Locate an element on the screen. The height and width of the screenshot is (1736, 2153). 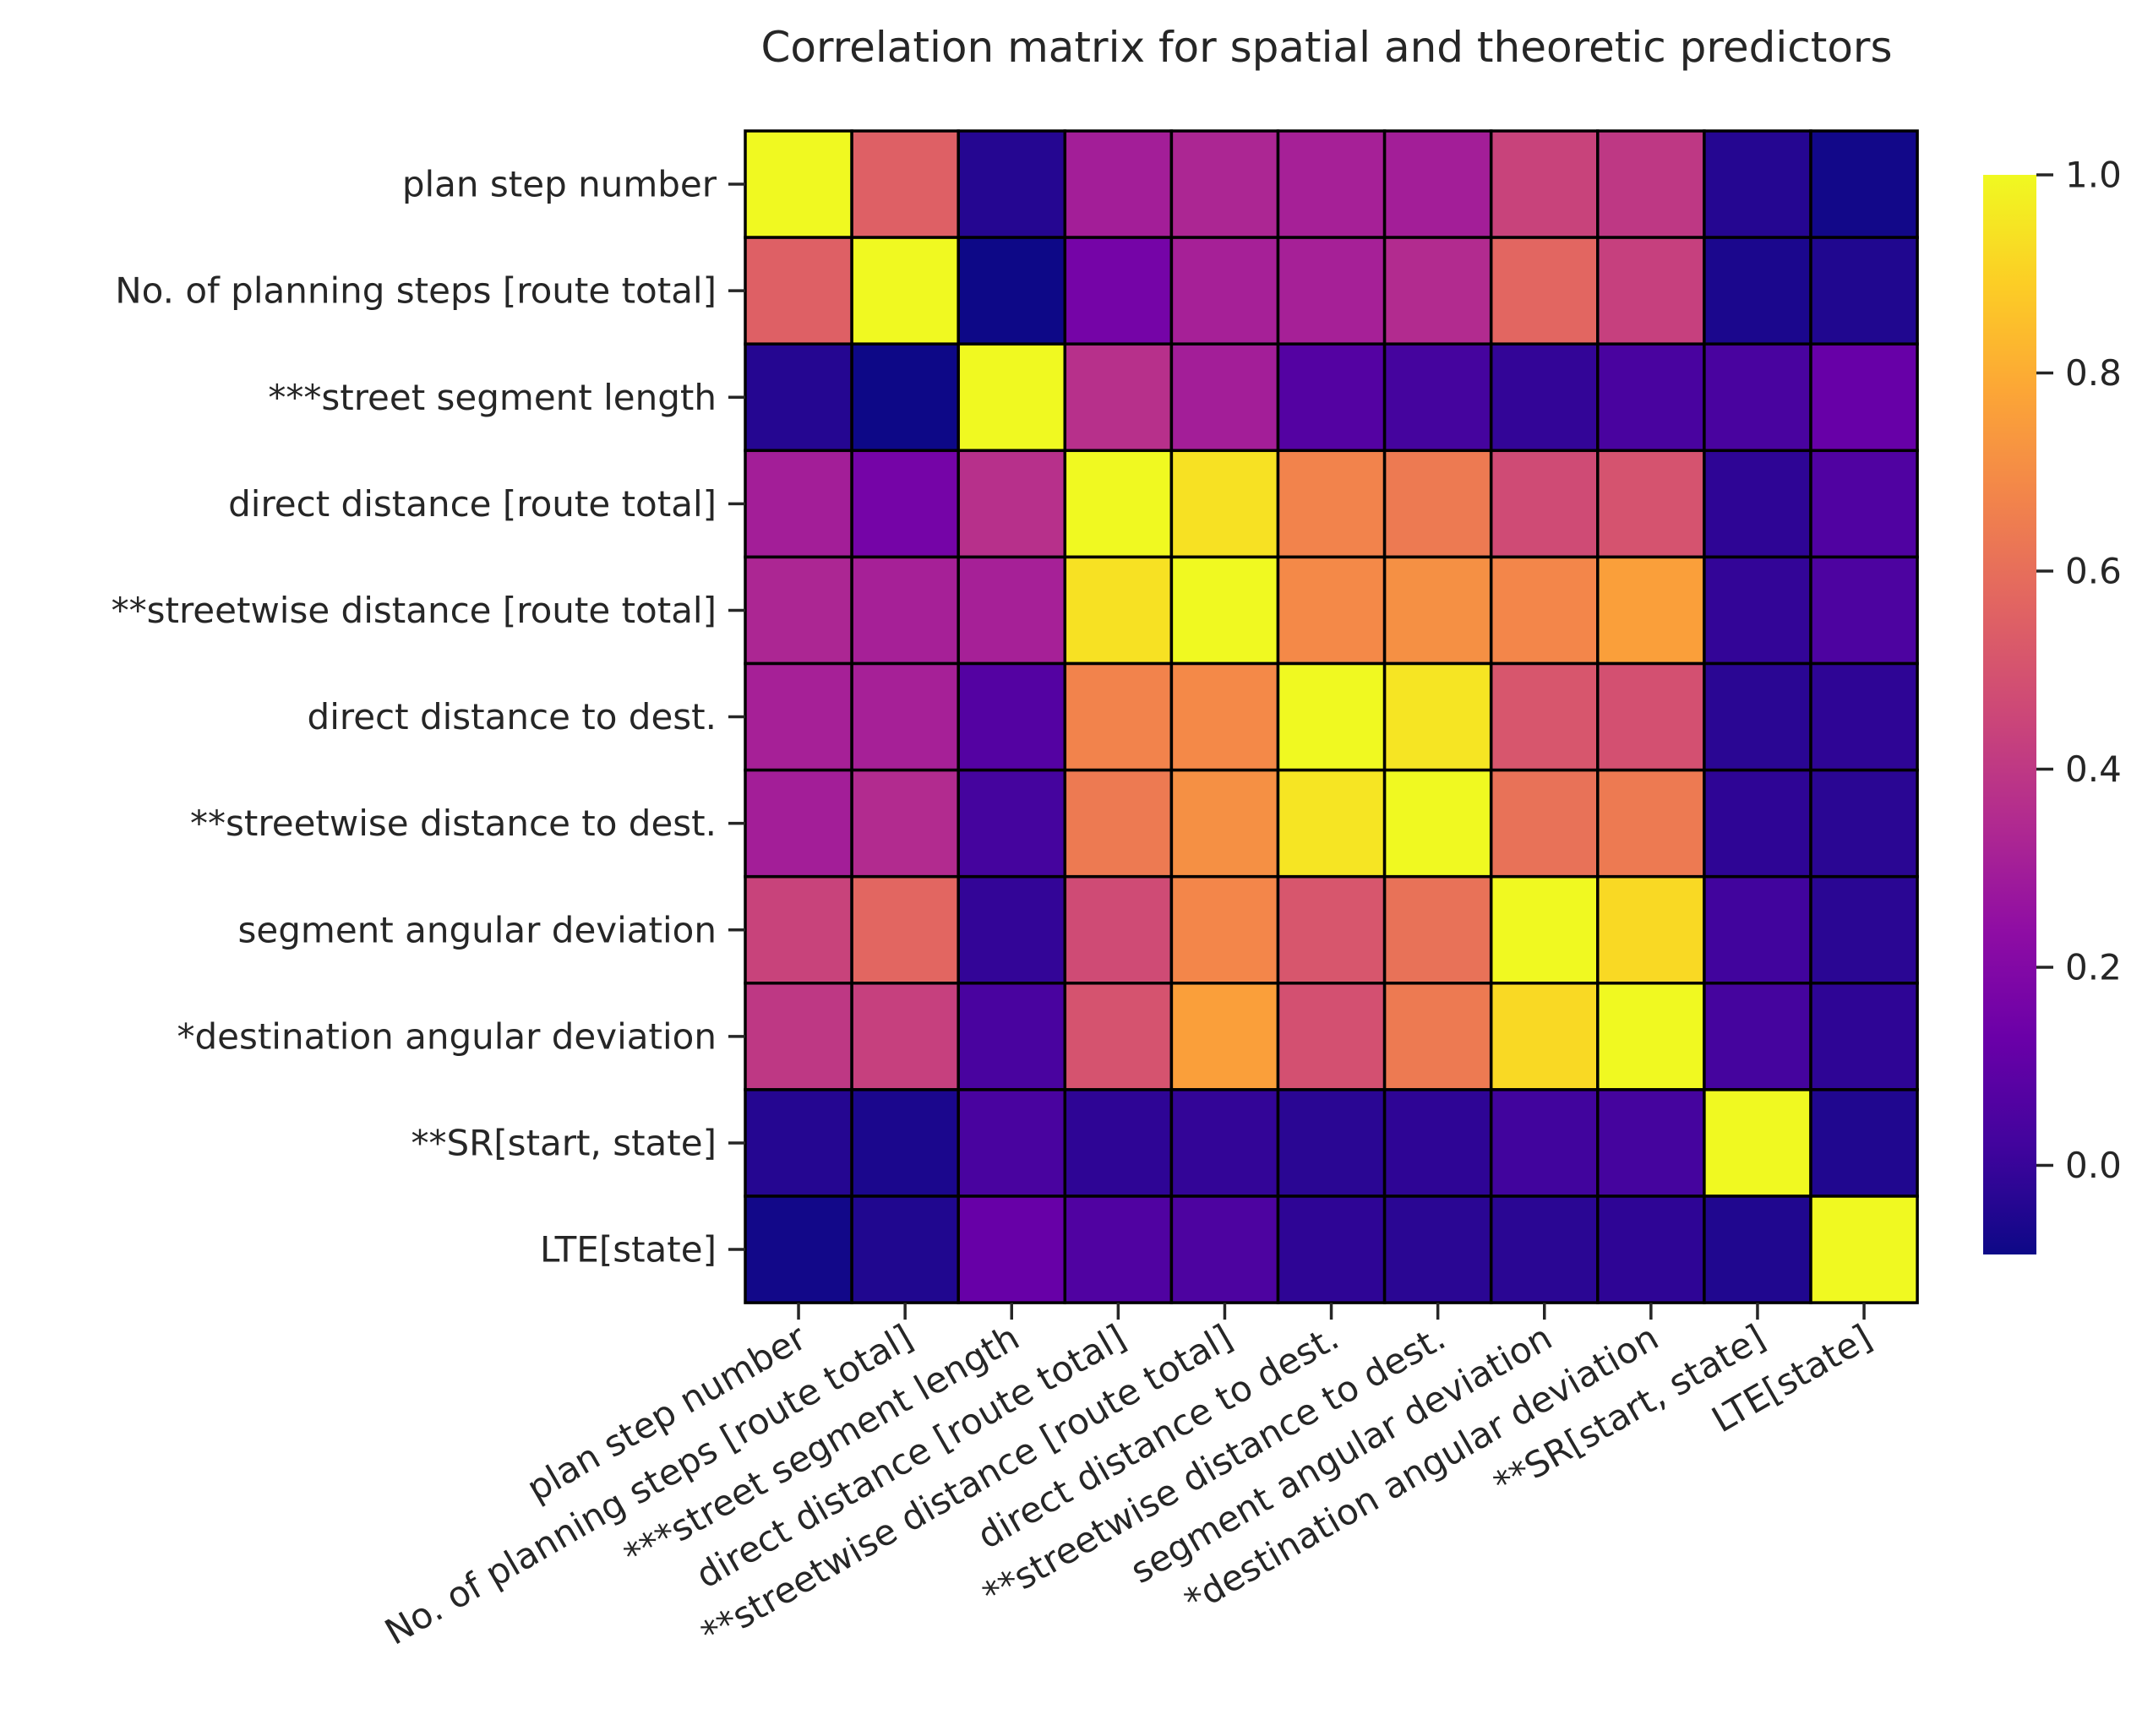
heatmap-cell-r1-c8 is located at coordinates (1651, 291).